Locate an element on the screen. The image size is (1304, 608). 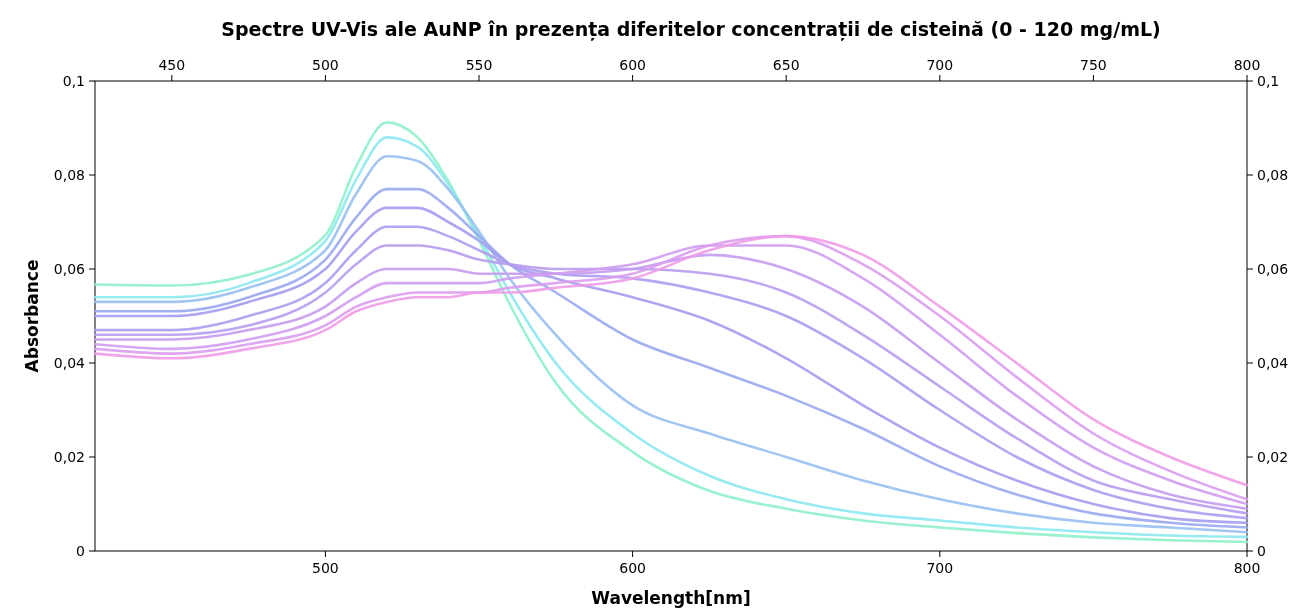
y2-tick-label: 0,06 is located at coordinates (1273, 269).